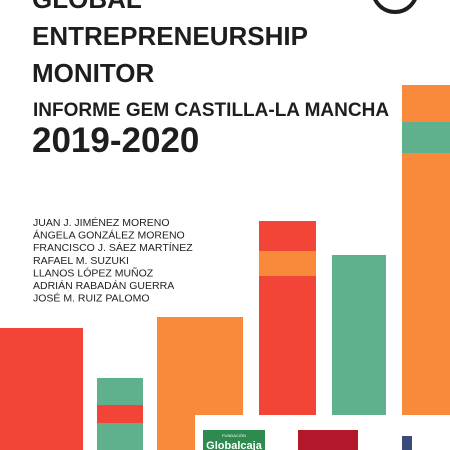 The image size is (450, 450). What do you see at coordinates (87, 7) in the screenshot?
I see `title-line: GLOBAL` at bounding box center [87, 7].